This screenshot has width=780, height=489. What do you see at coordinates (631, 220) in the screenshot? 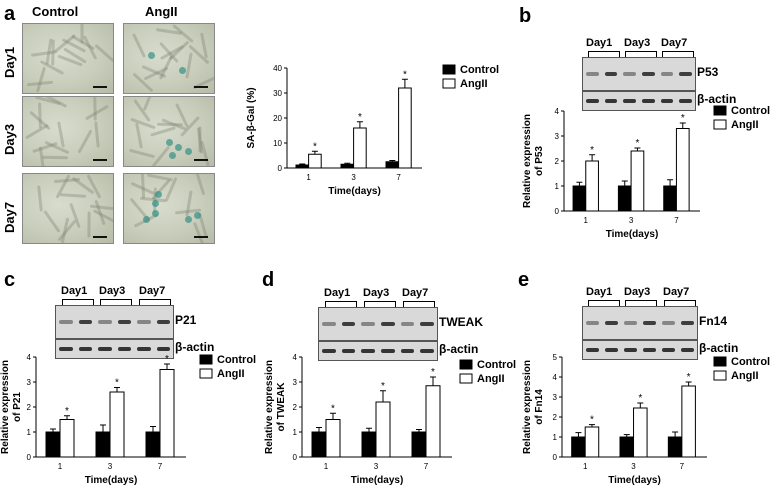
I see `x-tick-label: 3` at bounding box center [631, 220].